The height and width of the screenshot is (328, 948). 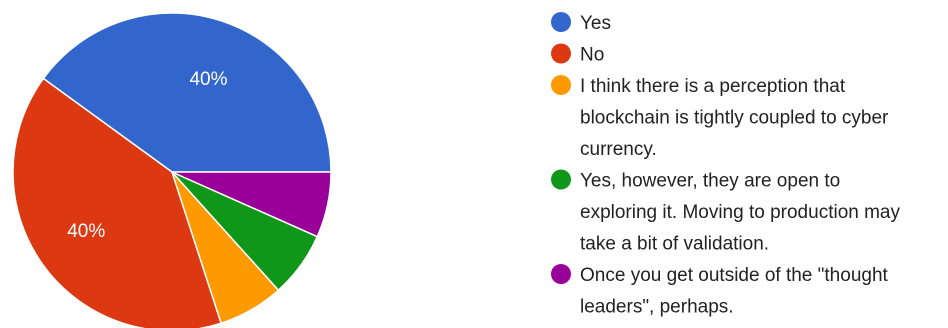 I want to click on legend-label-3-line-2: blockchain is tightly coupled to cyber, so click(x=734, y=118).